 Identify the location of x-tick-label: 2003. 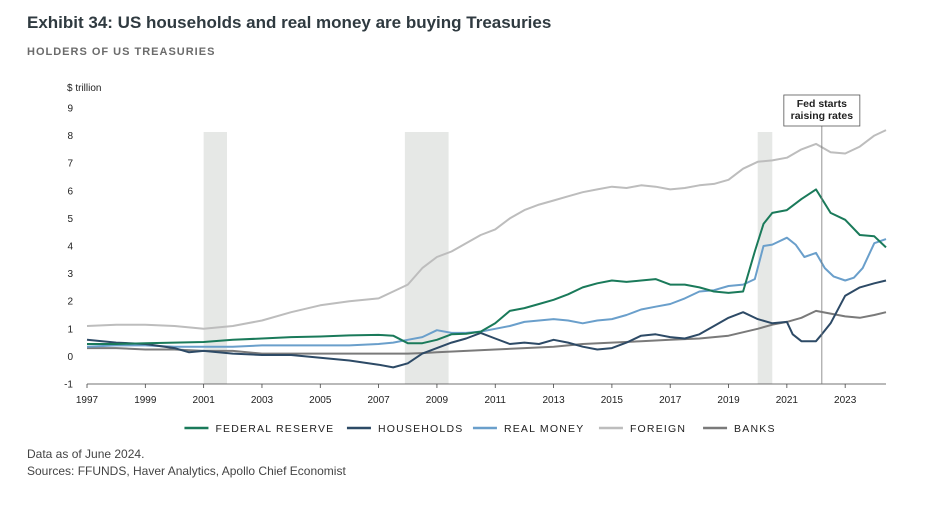
(262, 400).